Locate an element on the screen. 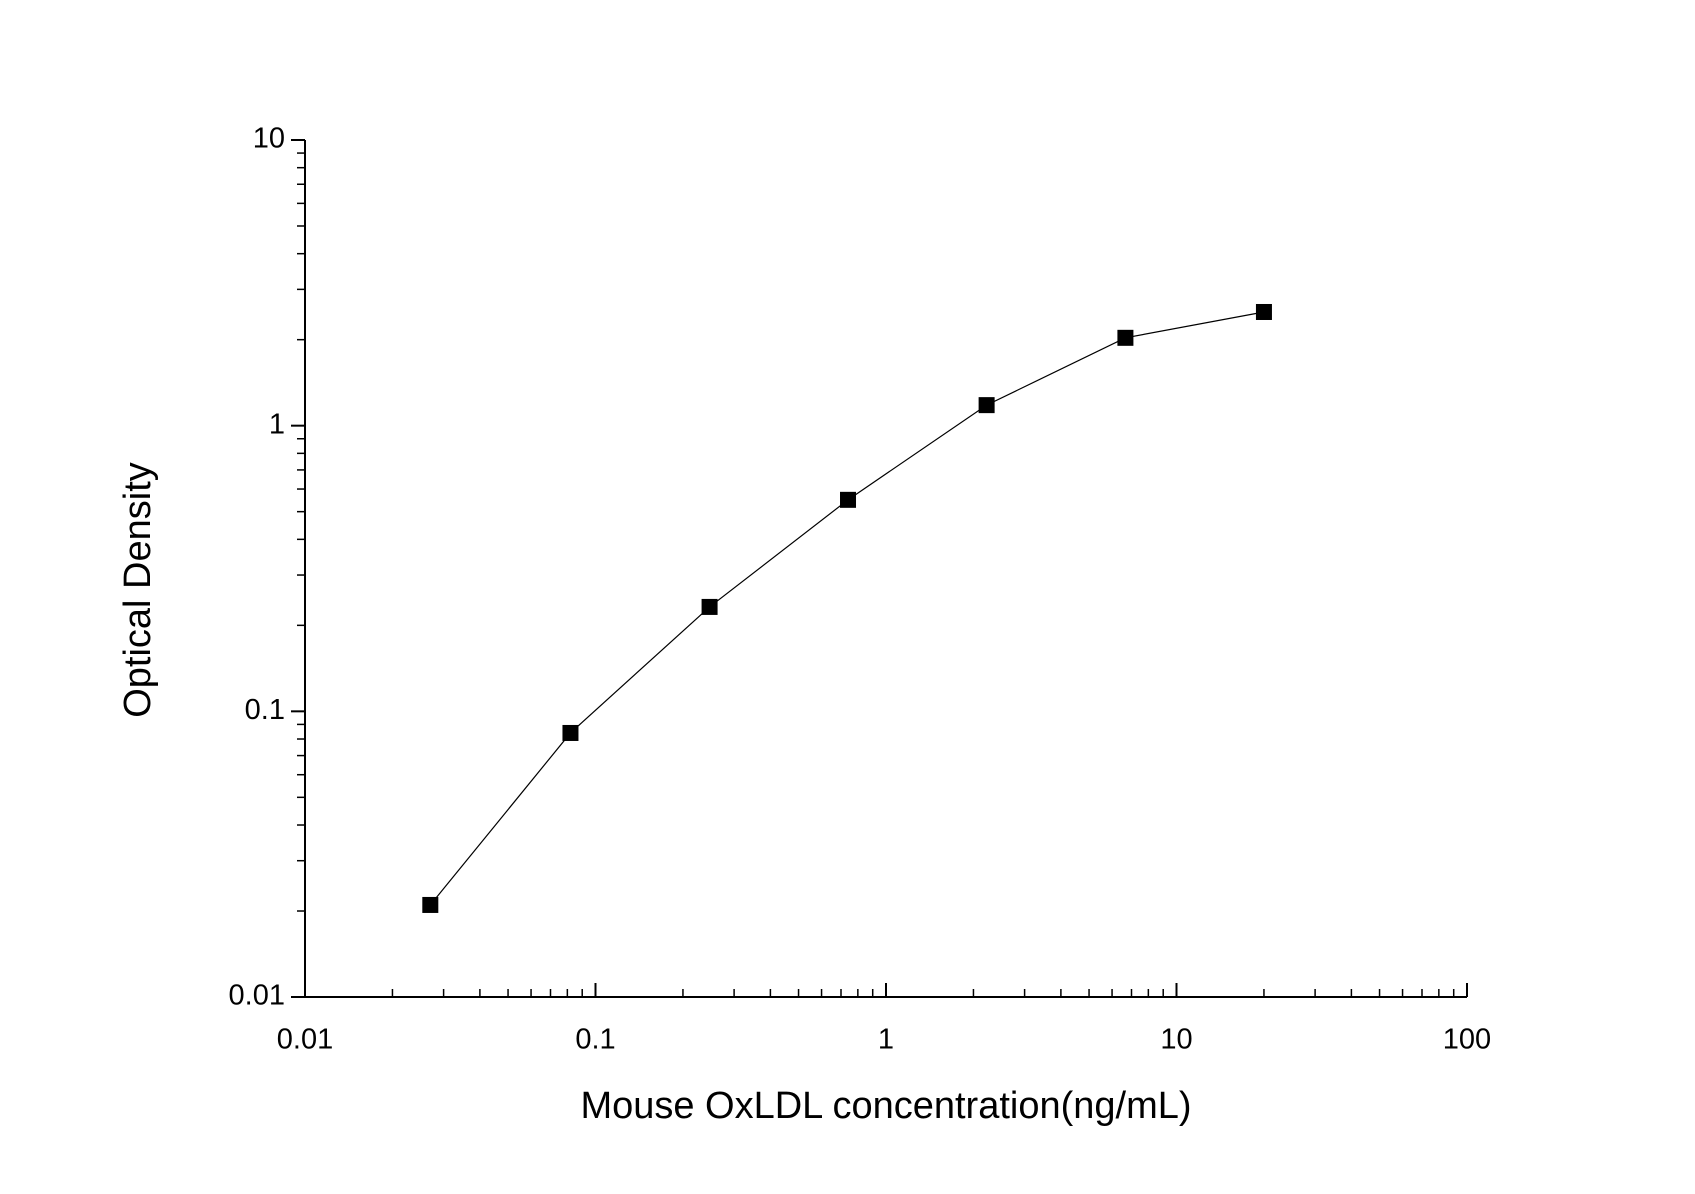 This screenshot has width=1695, height=1194. y-axis-title: Optical Density is located at coordinates (138, 590).